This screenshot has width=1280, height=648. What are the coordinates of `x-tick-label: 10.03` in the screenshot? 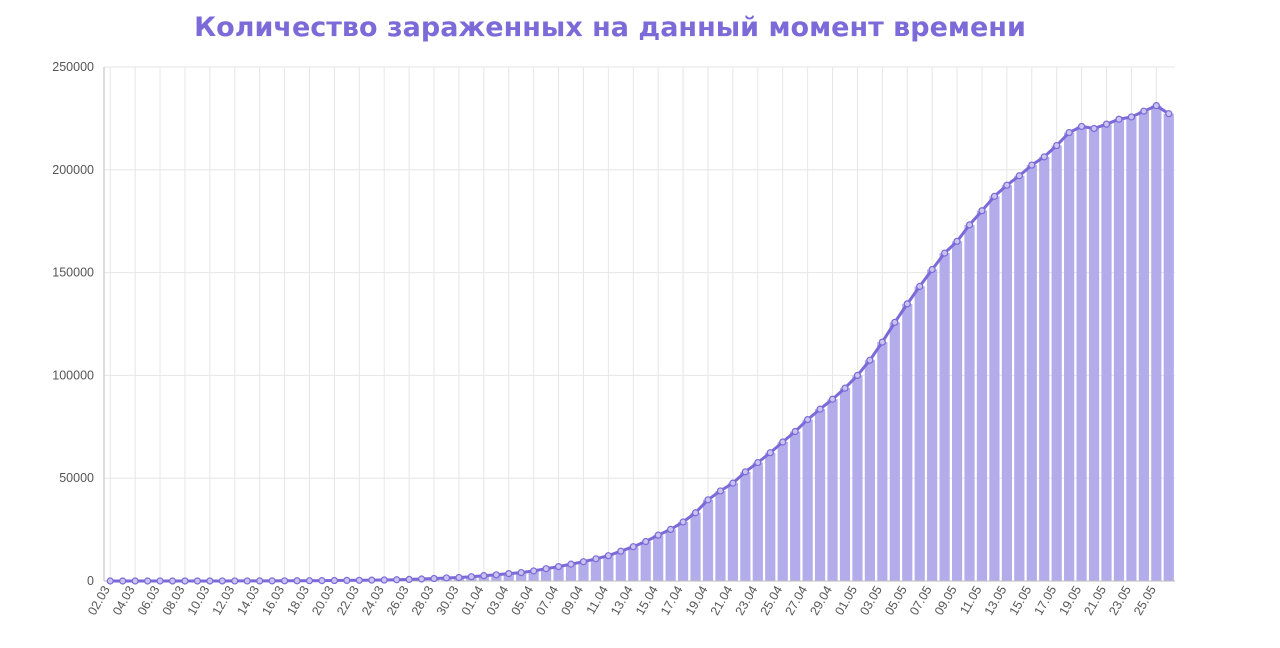 It's located at (199, 600).